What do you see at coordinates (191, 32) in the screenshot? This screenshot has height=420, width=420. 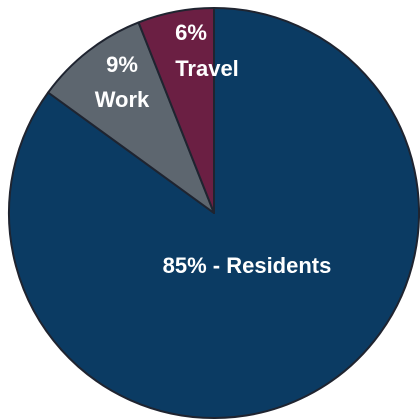 I see `slice-label-travel-percent: 6%` at bounding box center [191, 32].